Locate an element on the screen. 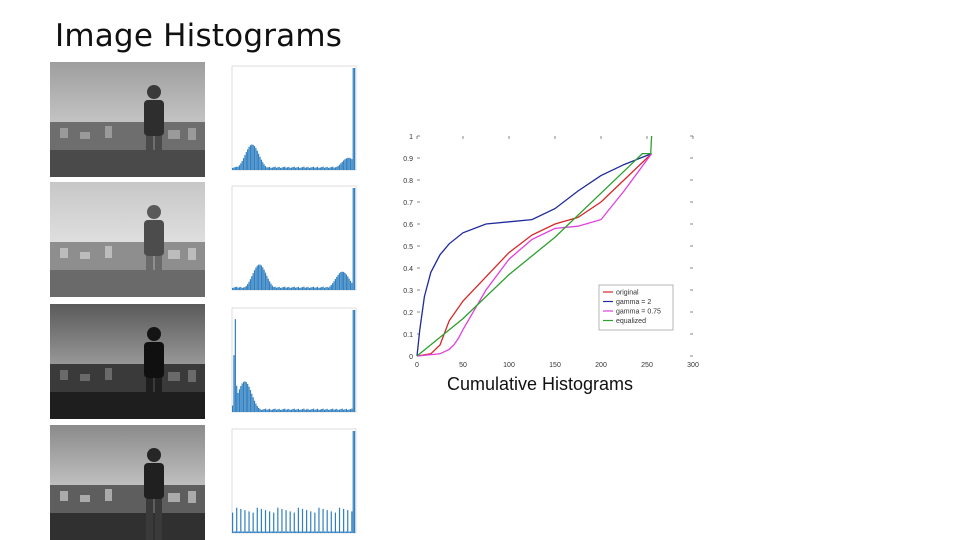 This screenshot has width=960, height=540. y-tick-label: 0.5 is located at coordinates (408, 247).